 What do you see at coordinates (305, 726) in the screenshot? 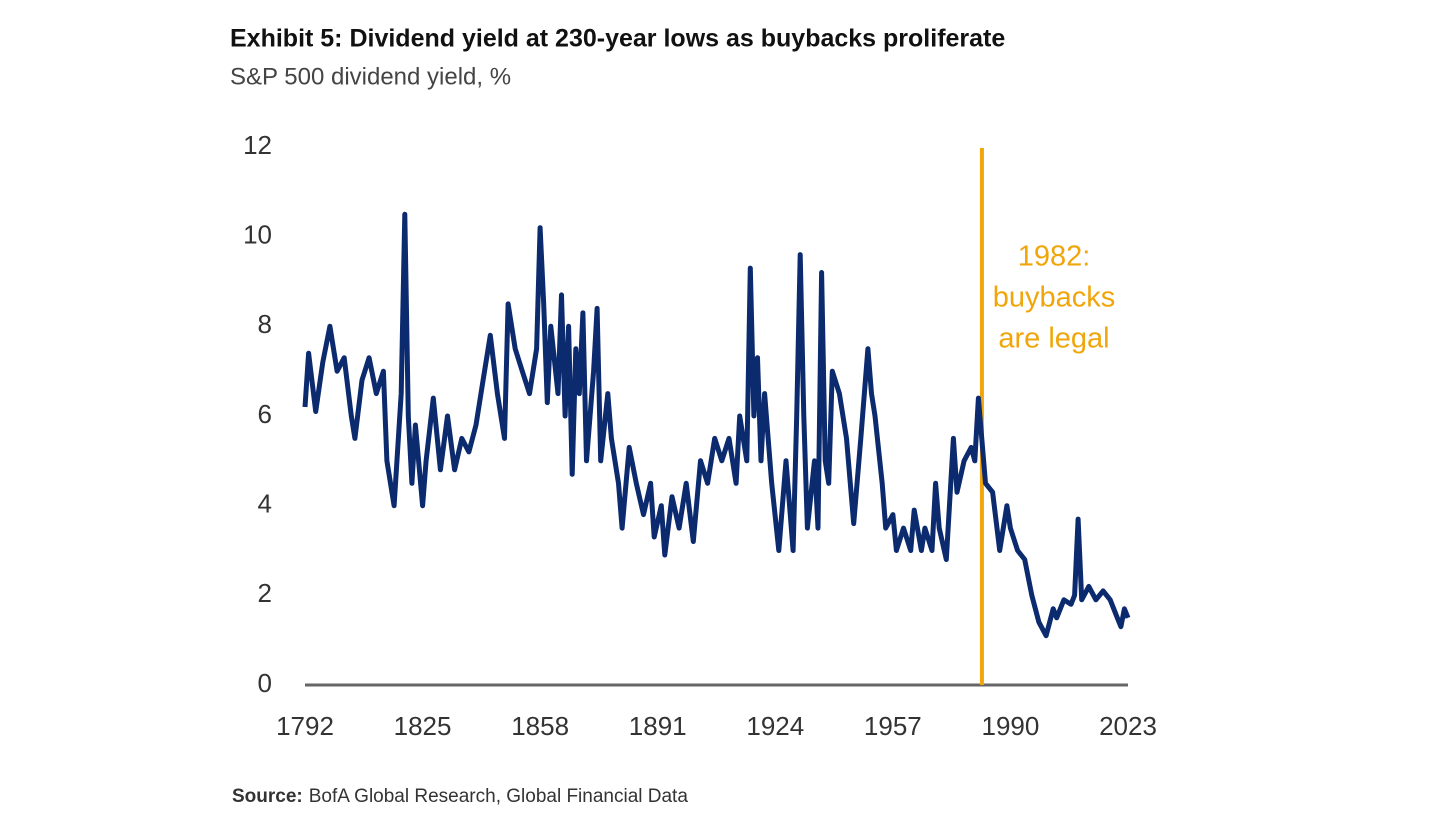
I see `x-tick-label: 1792` at bounding box center [305, 726].